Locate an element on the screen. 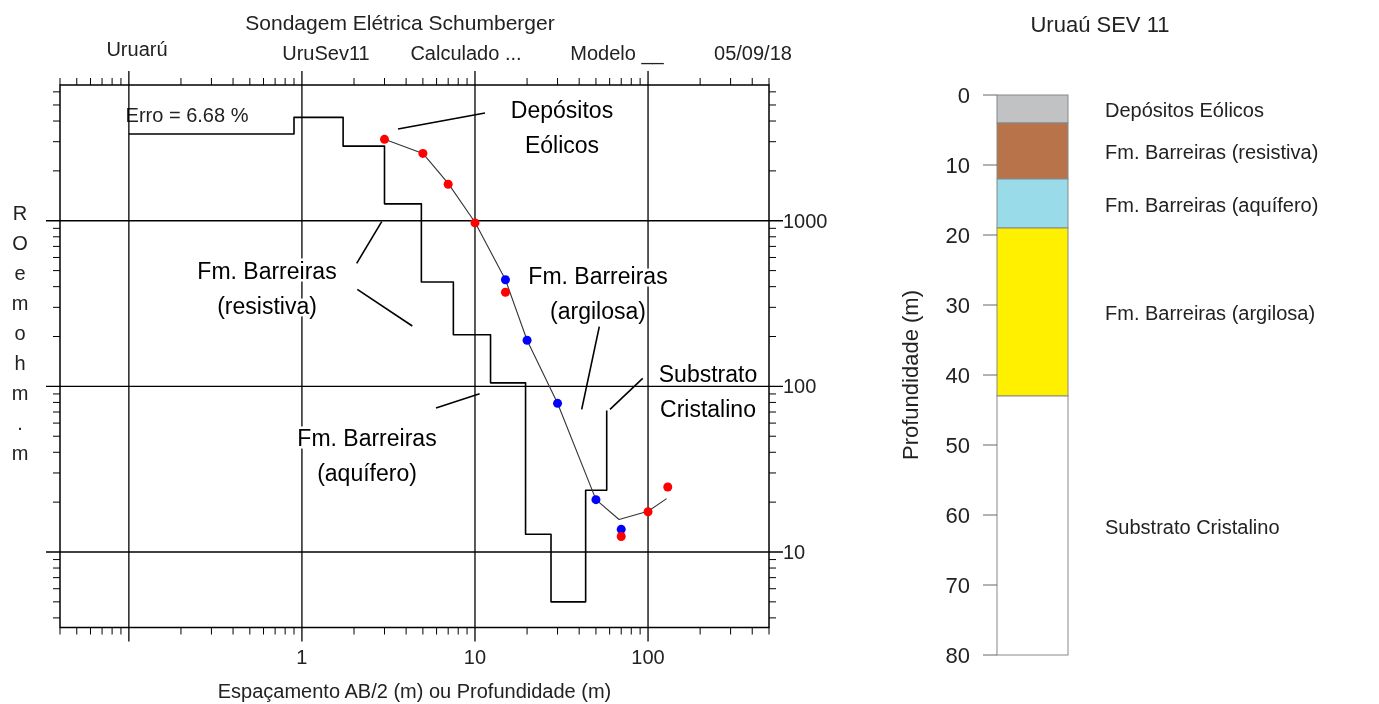 This screenshot has width=1379, height=704. text: RO em ohm.m is located at coordinates (20, 333).